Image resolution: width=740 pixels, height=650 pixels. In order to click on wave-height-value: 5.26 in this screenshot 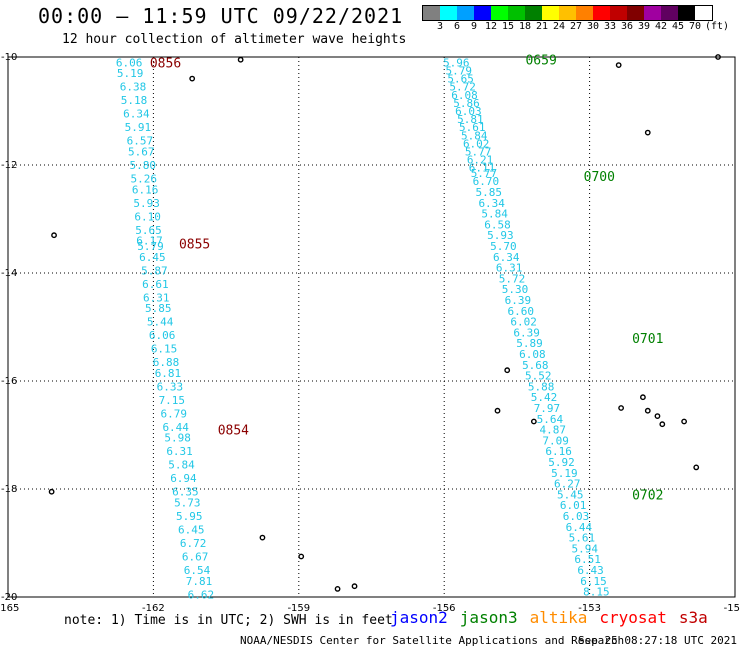, I will do `click(143, 179)`.